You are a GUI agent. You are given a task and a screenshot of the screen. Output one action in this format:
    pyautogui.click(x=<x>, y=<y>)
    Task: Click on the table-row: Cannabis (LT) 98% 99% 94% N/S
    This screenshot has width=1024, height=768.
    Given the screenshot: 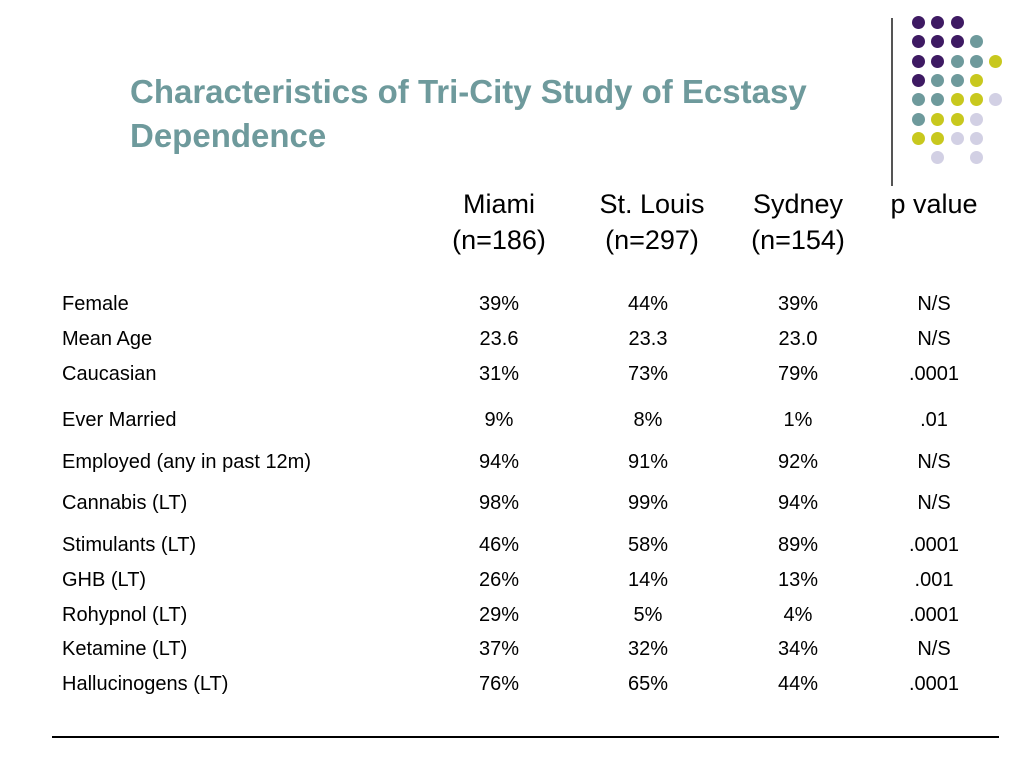 What is the action you would take?
    pyautogui.click(x=512, y=503)
    